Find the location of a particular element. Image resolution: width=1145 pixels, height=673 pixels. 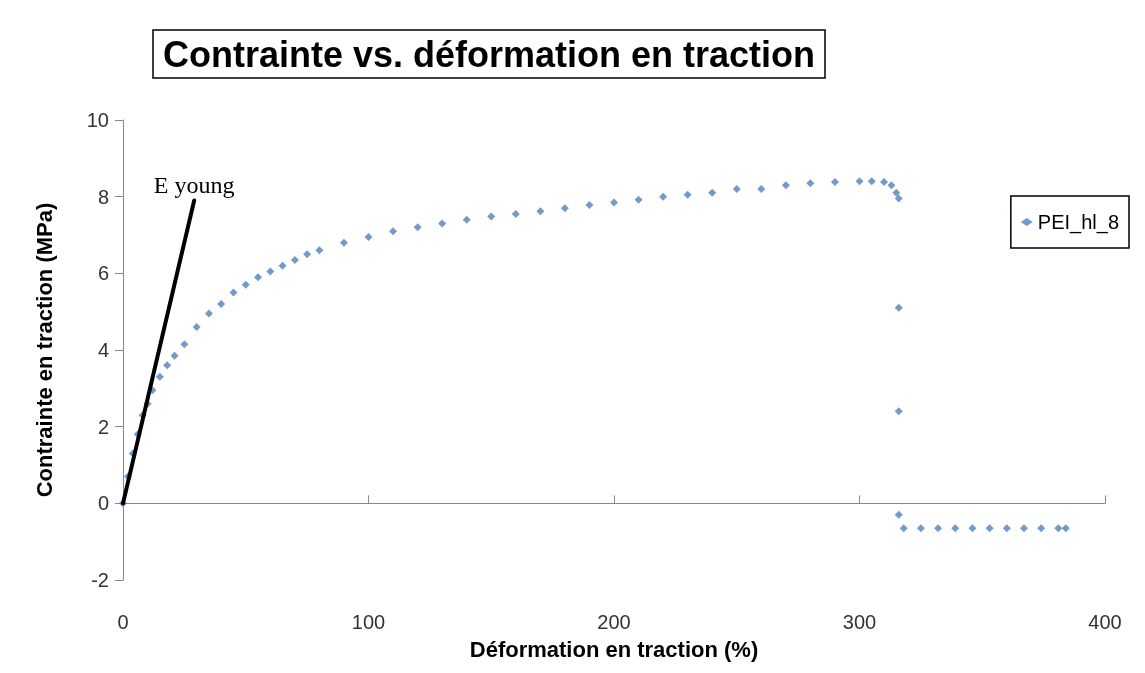

y-tick-label: -2 is located at coordinates (100, 580).